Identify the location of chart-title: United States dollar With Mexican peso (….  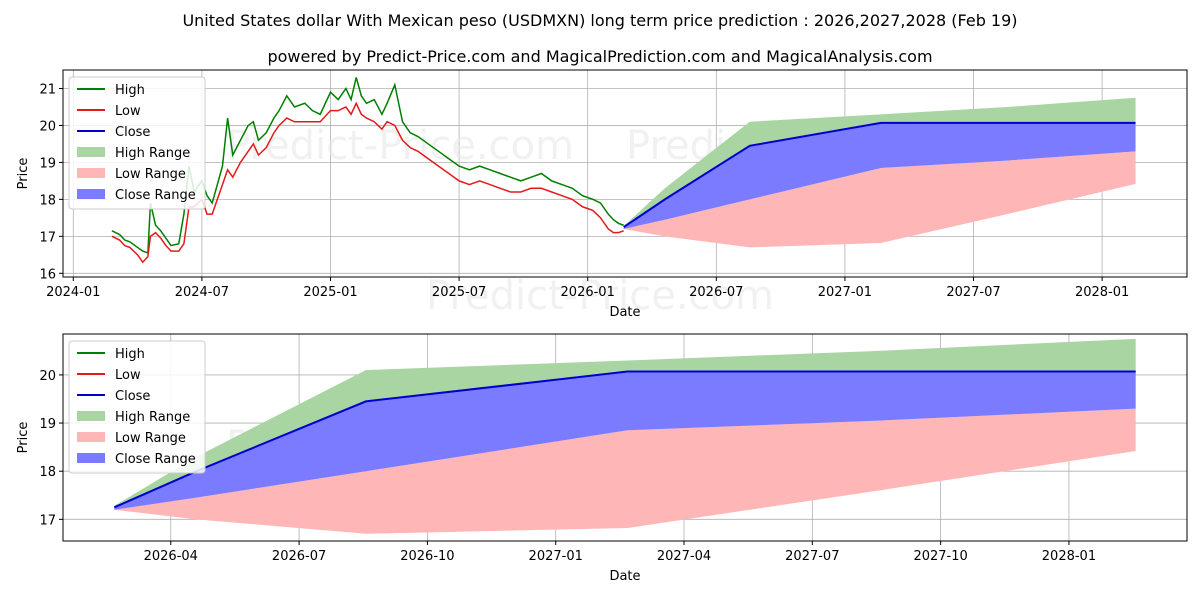
(599, 20).